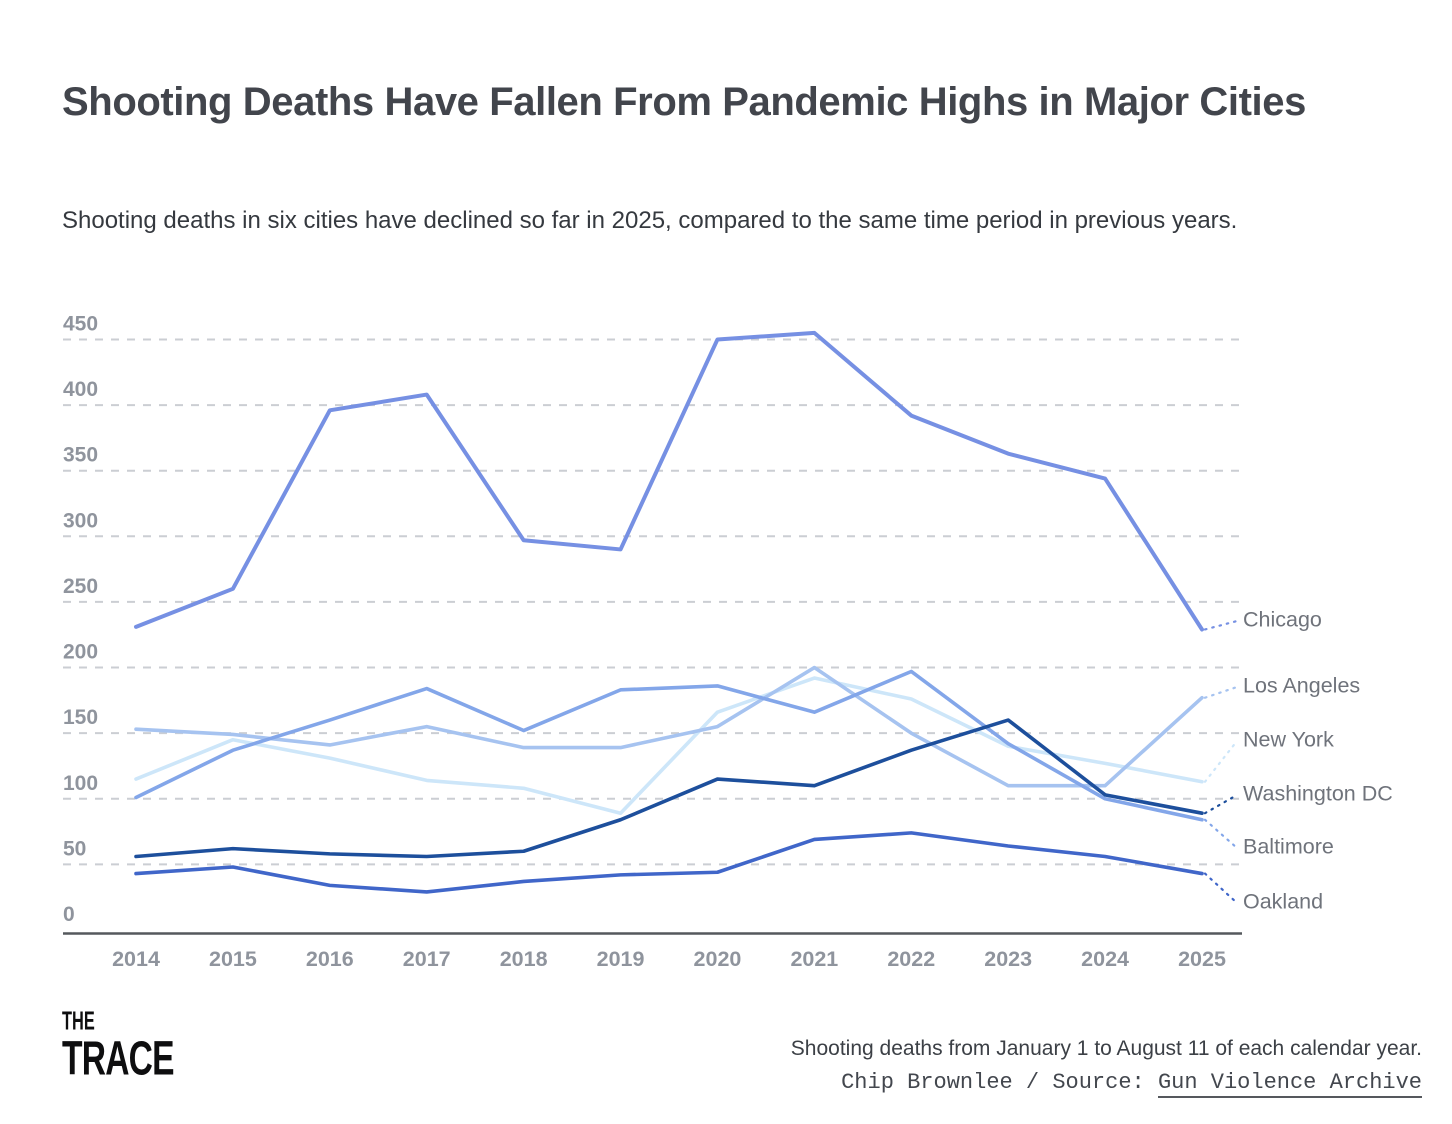 The width and height of the screenshot is (1452, 1124). Describe the element at coordinates (330, 959) in the screenshot. I see `x-tick-label: 2016` at that location.